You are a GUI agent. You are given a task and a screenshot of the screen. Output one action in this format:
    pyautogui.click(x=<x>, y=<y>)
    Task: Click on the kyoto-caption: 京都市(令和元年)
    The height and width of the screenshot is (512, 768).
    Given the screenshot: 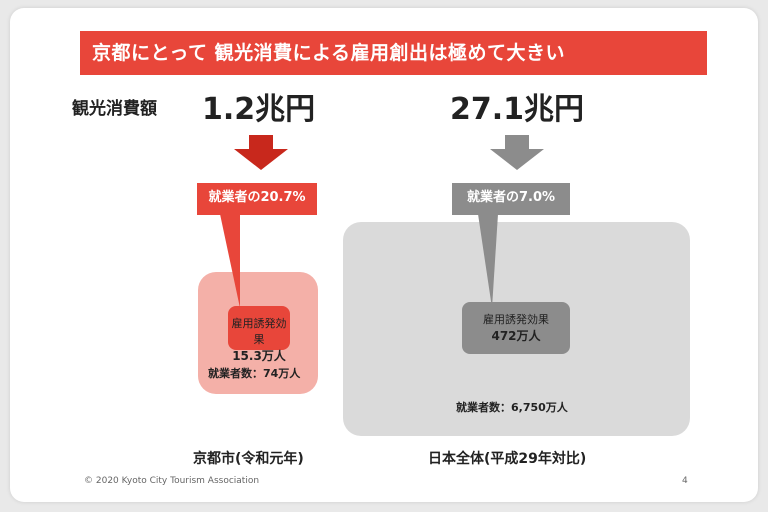 What is the action you would take?
    pyautogui.click(x=248, y=459)
    